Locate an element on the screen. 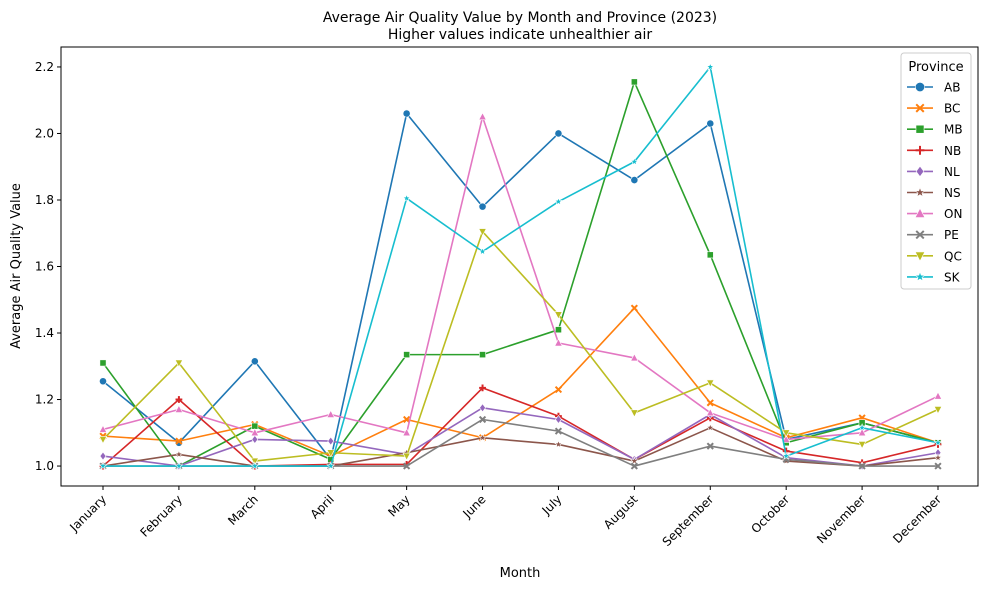 This screenshot has height=590, width=989. legend-label-mb: MB is located at coordinates (953, 130).